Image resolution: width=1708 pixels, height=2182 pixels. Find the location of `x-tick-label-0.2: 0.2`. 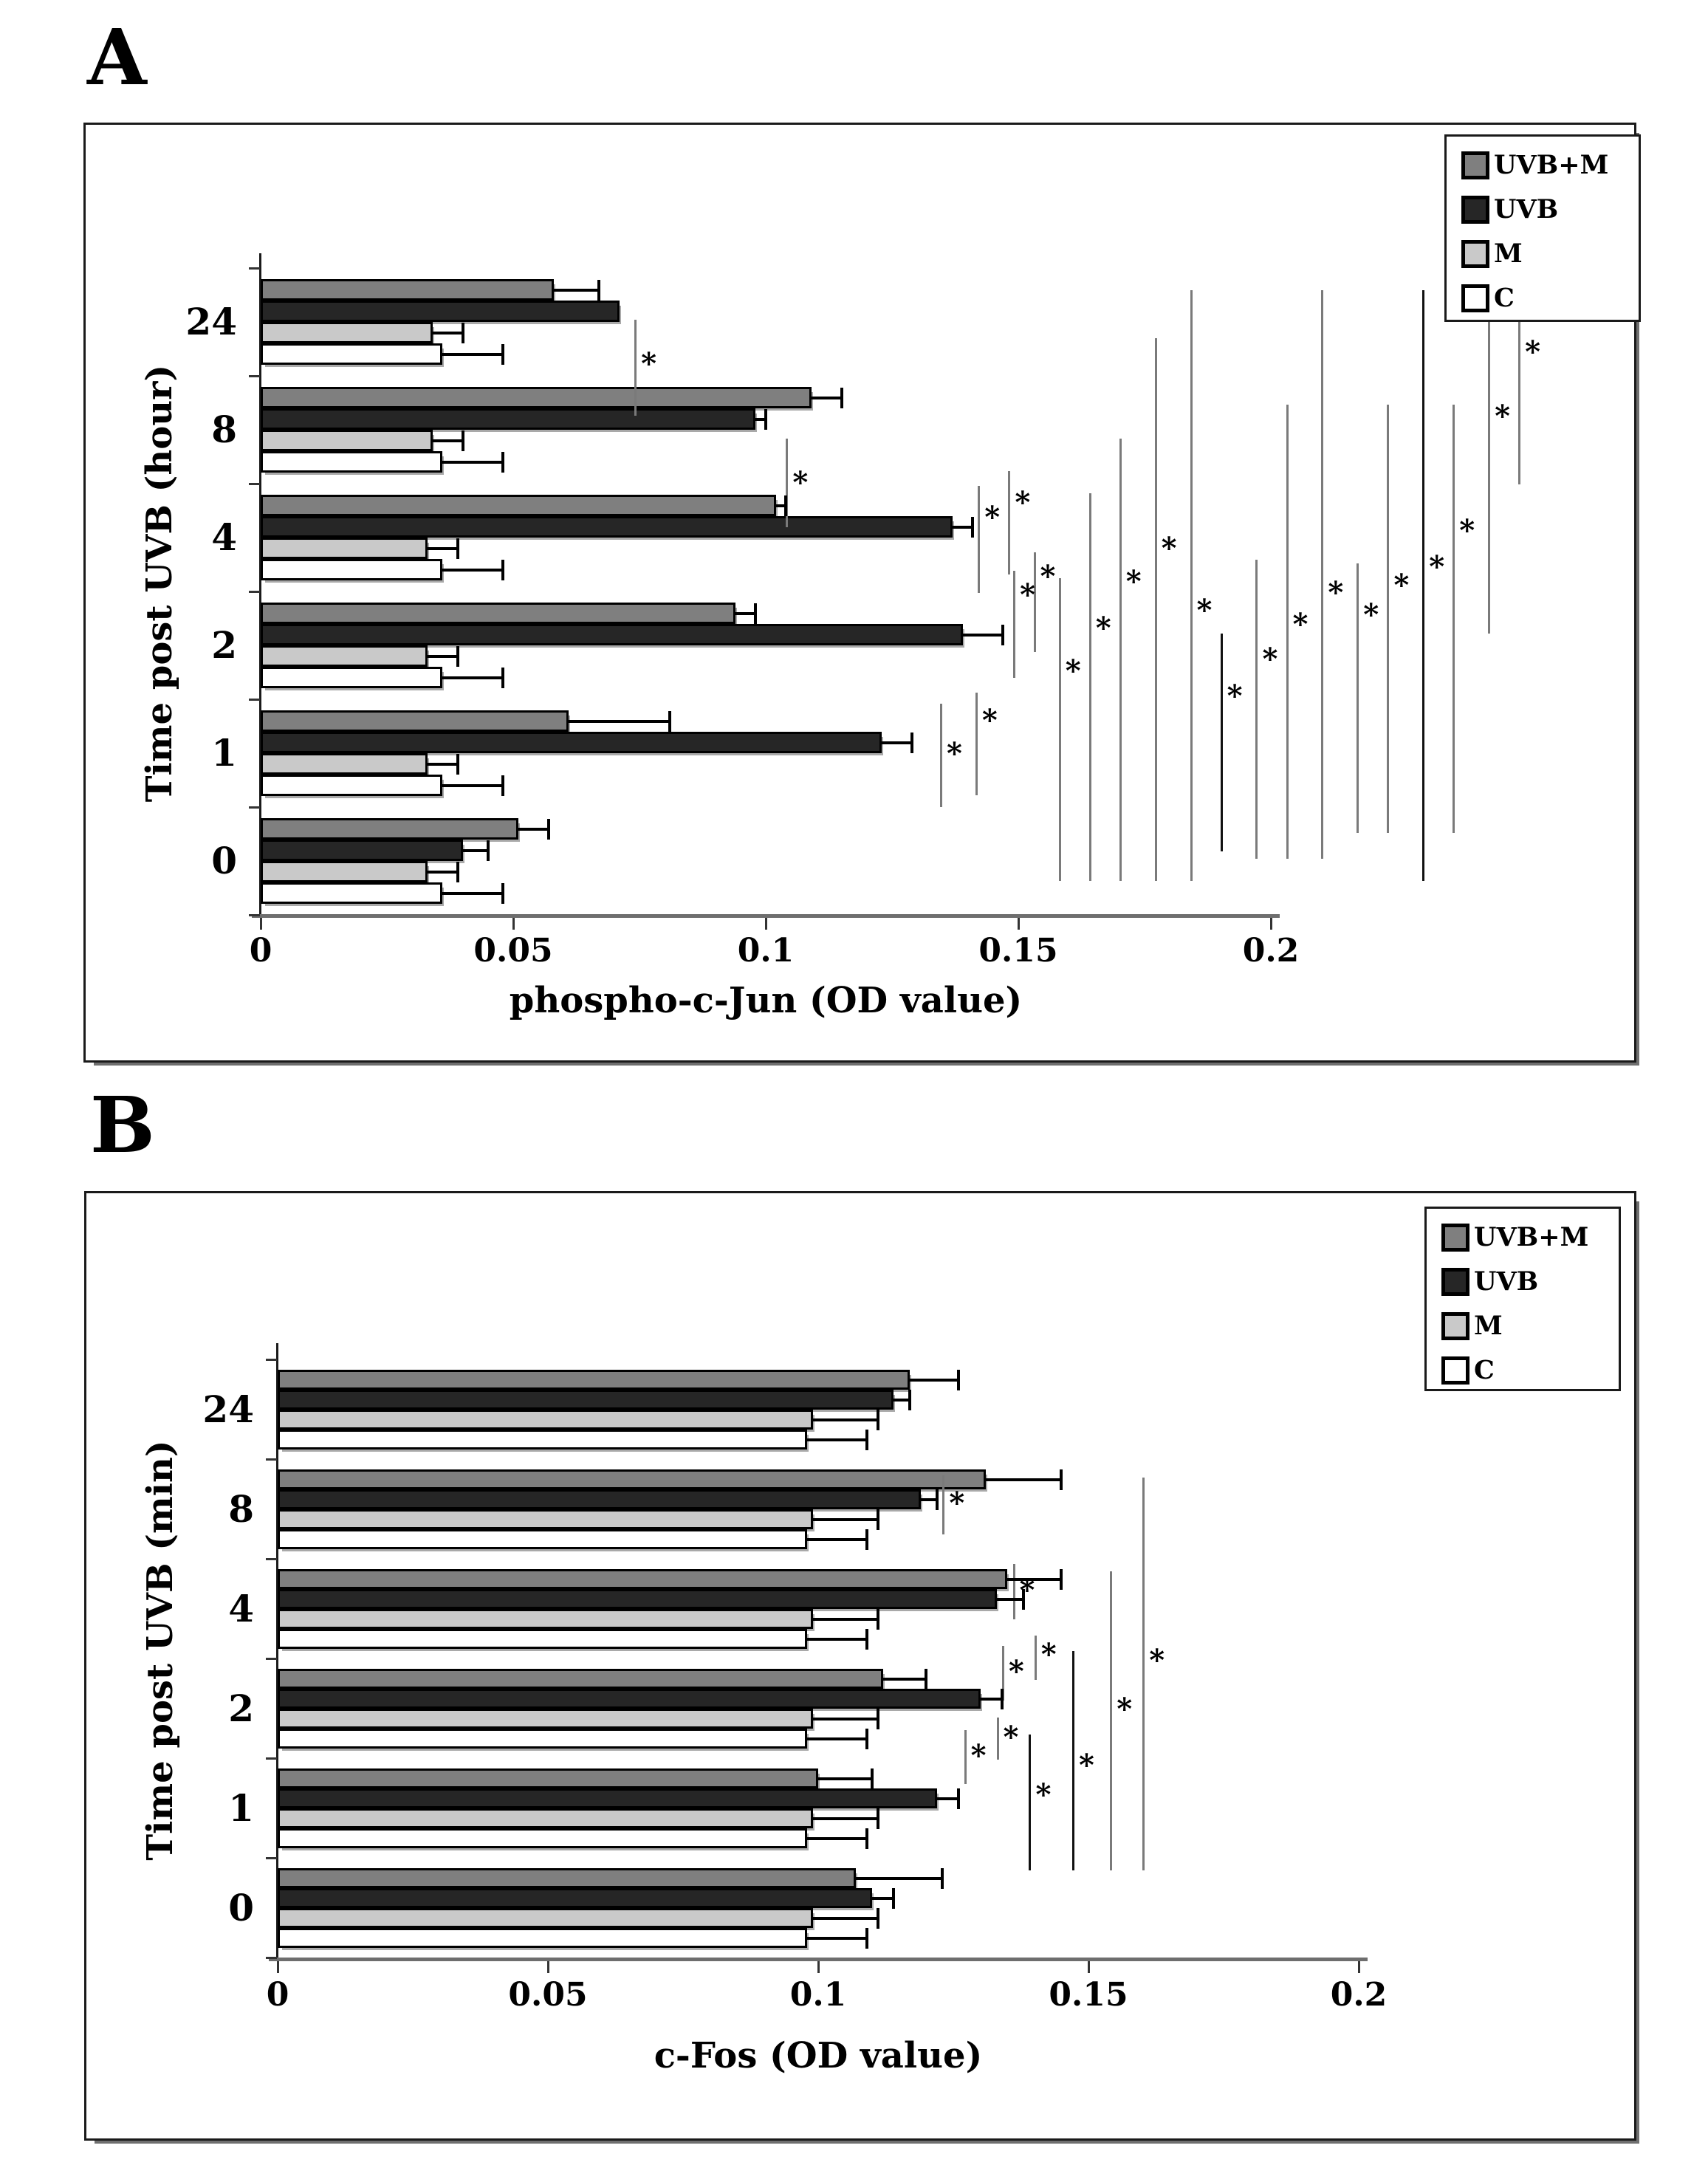

x-tick-label-0.2: 0.2 is located at coordinates (1271, 951).